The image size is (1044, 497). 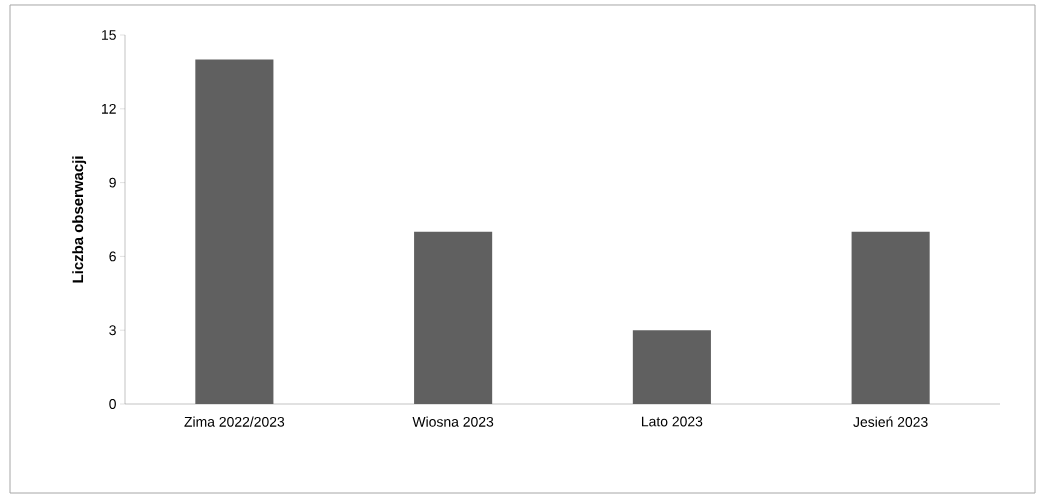 What do you see at coordinates (453, 421) in the screenshot?
I see `x-tick-label: Wiosna 2023` at bounding box center [453, 421].